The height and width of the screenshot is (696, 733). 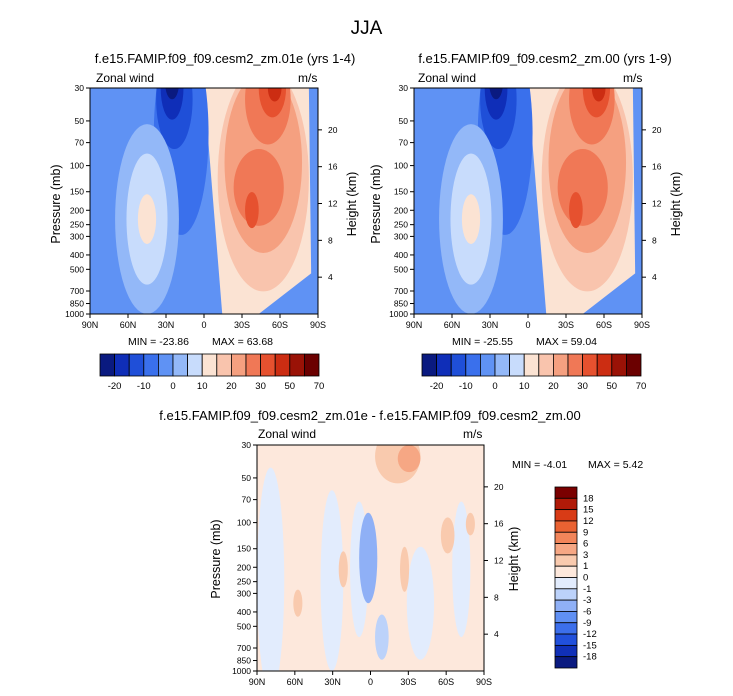 I want to click on contour-minus20, so click(x=496, y=104).